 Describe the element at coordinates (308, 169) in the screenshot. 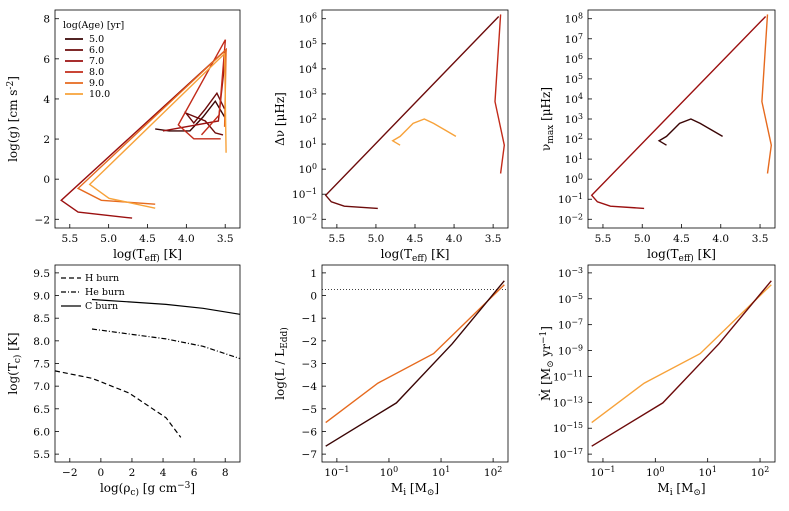

I see `y-tick-label: 10⁰` at that location.